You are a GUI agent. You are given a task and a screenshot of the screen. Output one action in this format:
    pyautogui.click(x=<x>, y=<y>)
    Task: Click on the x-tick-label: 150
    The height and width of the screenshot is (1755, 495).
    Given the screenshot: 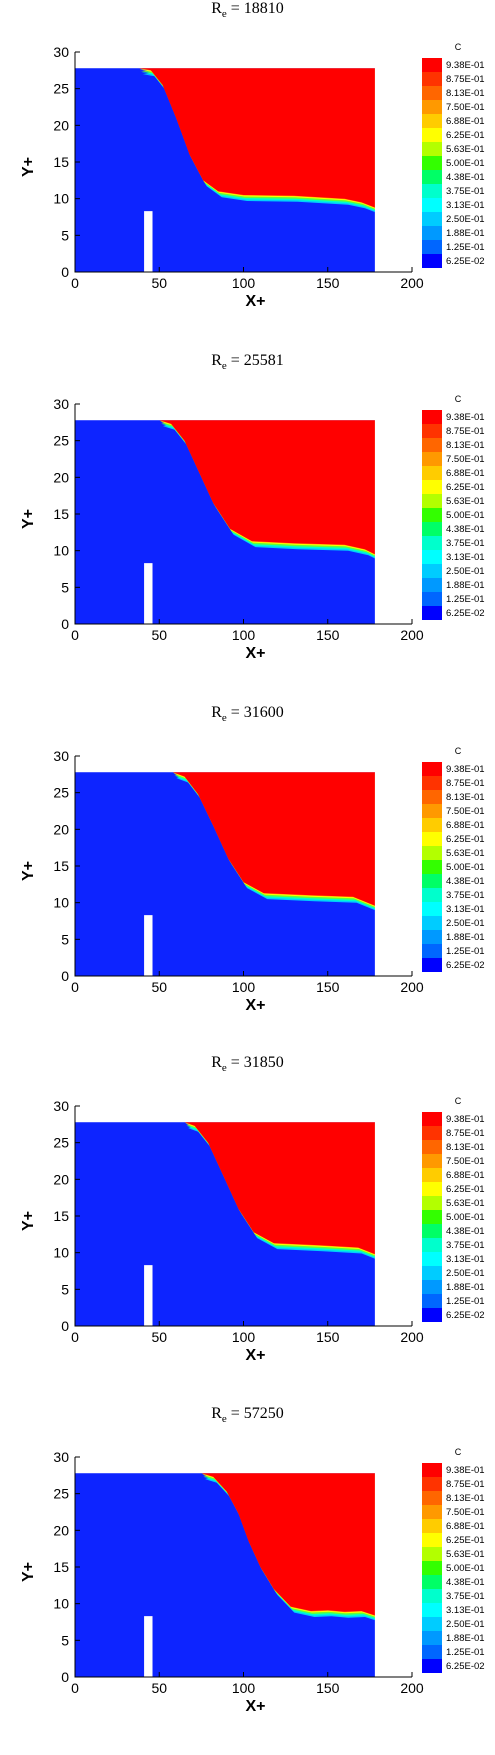 What is the action you would take?
    pyautogui.click(x=328, y=635)
    